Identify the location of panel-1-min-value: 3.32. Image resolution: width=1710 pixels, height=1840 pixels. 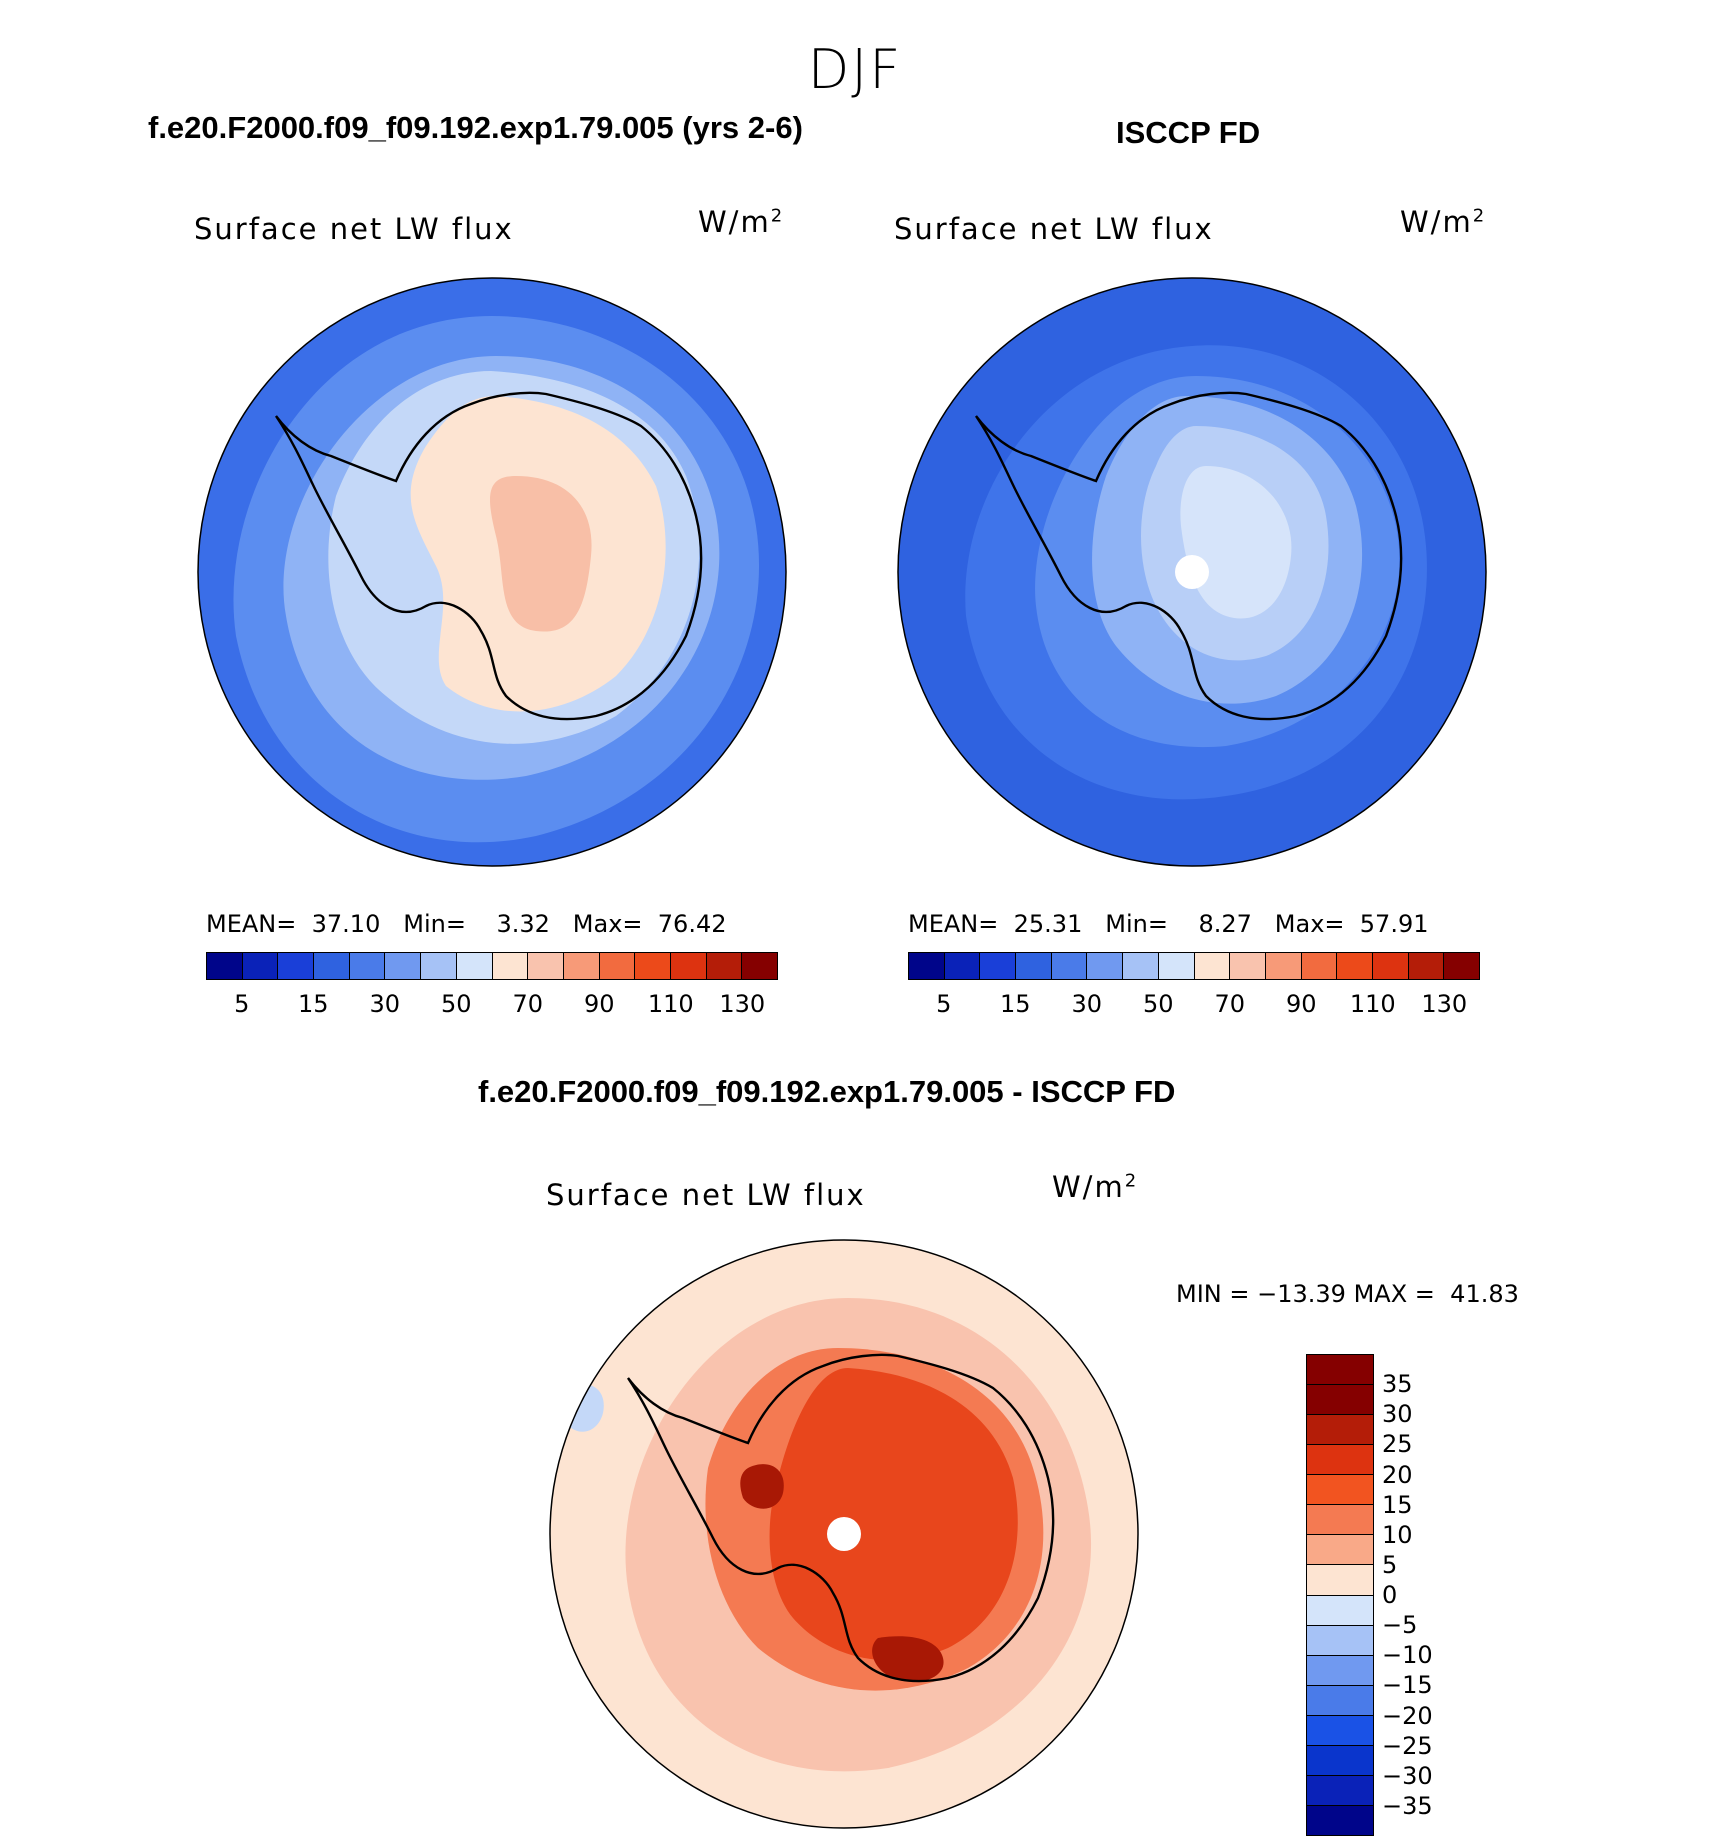
(523, 924).